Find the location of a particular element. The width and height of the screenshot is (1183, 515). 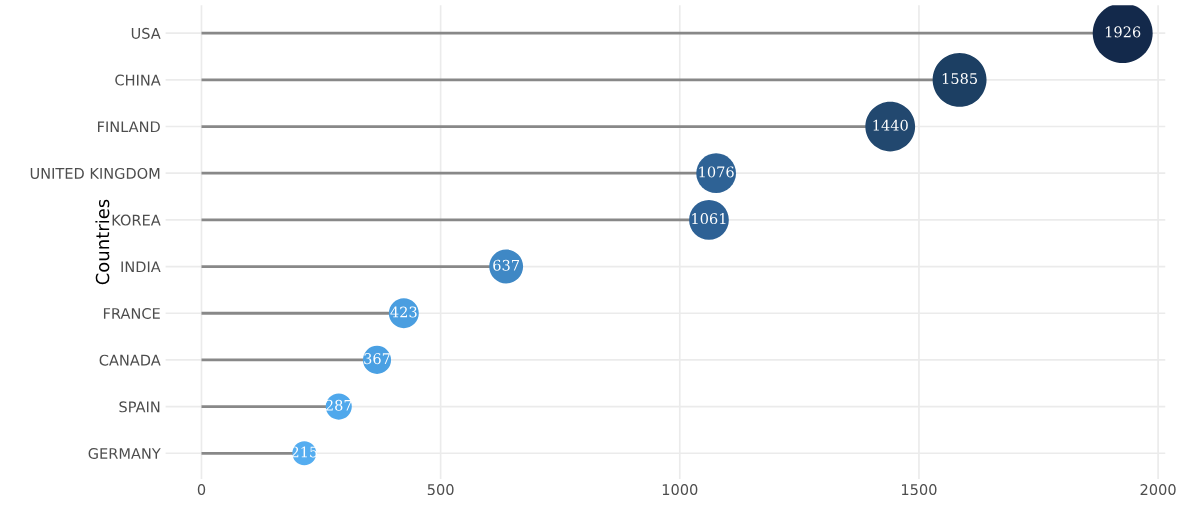

x-tick-label: 500 is located at coordinates (440, 490).